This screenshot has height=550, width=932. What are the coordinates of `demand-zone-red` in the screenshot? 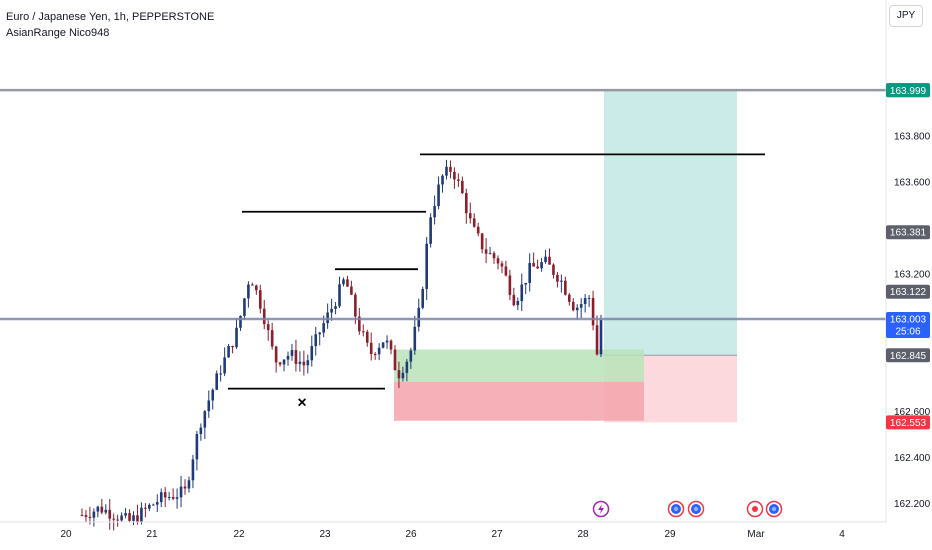 It's located at (519, 401).